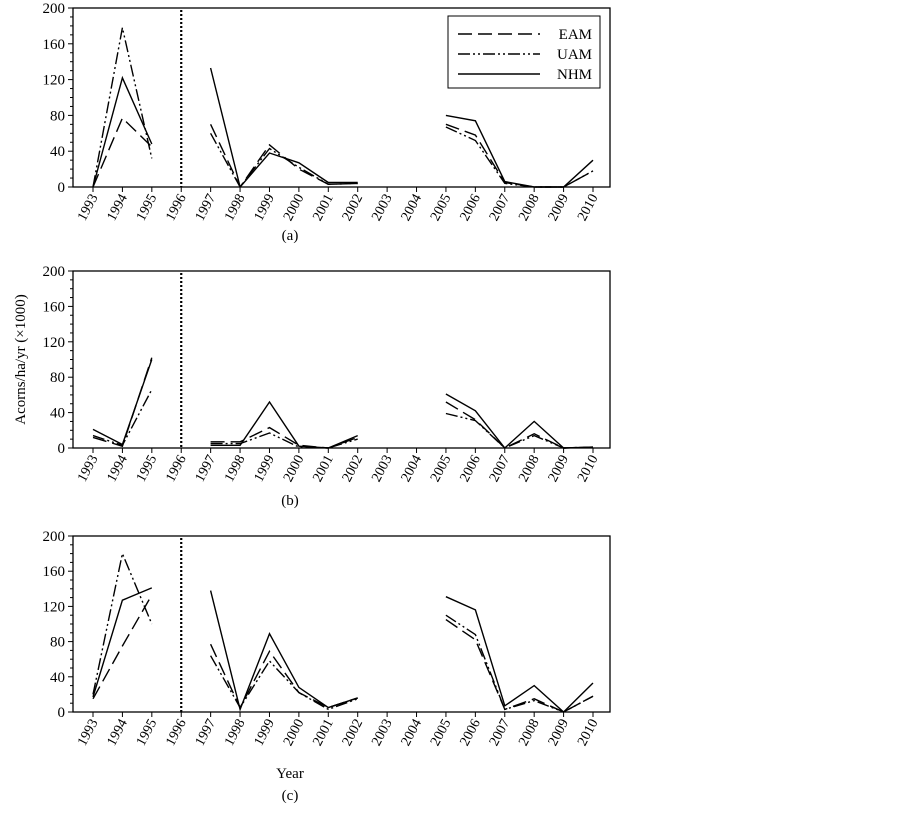  What do you see at coordinates (54, 9) in the screenshot?
I see `y-tick-label: 200` at bounding box center [54, 9].